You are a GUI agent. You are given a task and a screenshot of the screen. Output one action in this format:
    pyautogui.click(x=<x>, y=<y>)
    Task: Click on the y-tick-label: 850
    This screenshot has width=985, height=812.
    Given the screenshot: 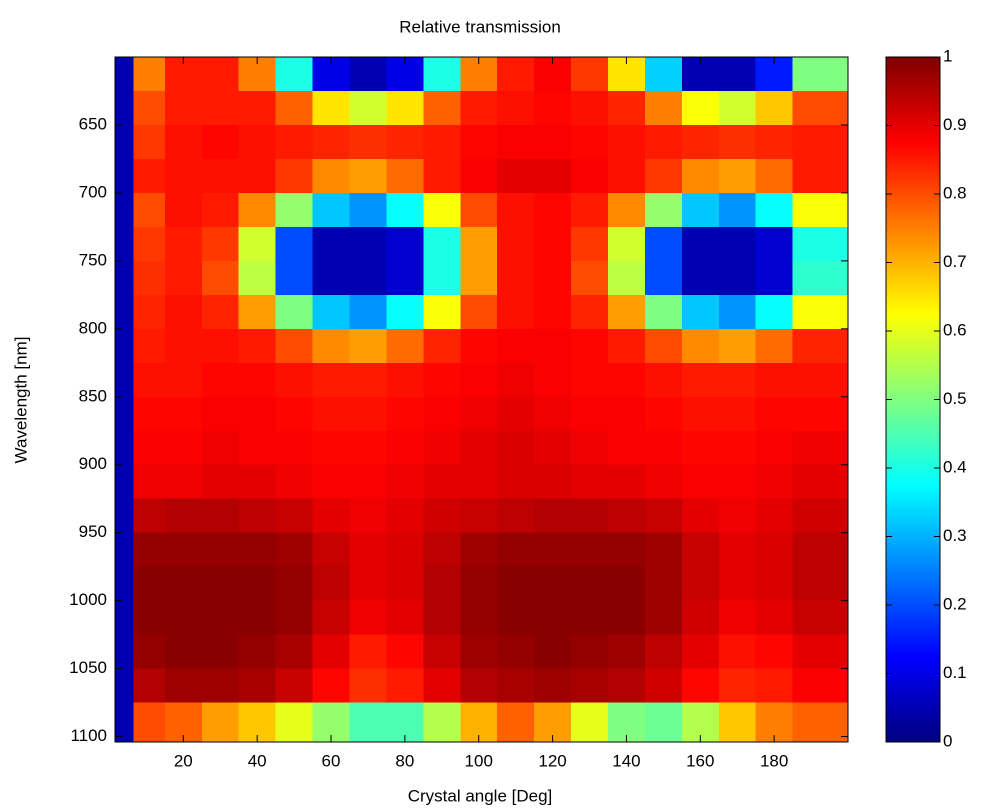 What is the action you would take?
    pyautogui.click(x=93, y=395)
    